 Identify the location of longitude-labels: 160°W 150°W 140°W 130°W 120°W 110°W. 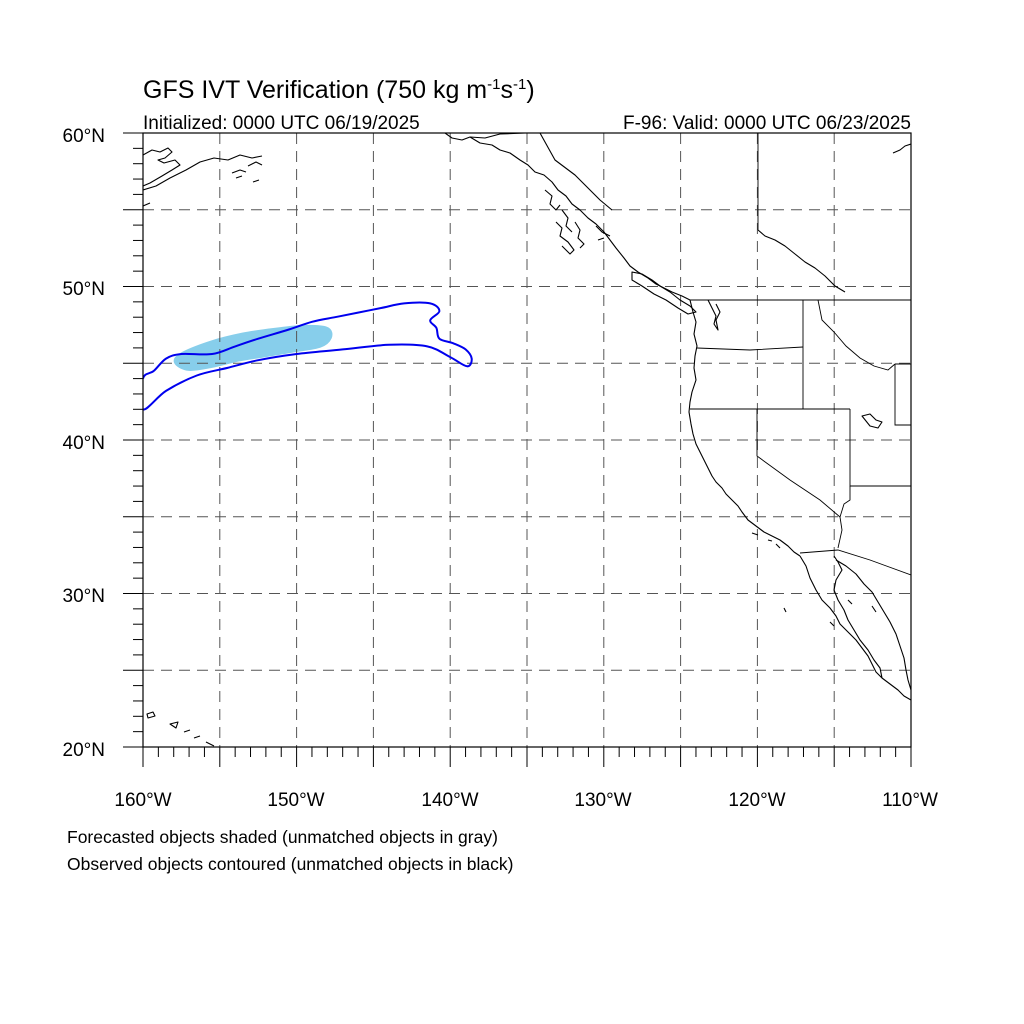
(526, 800).